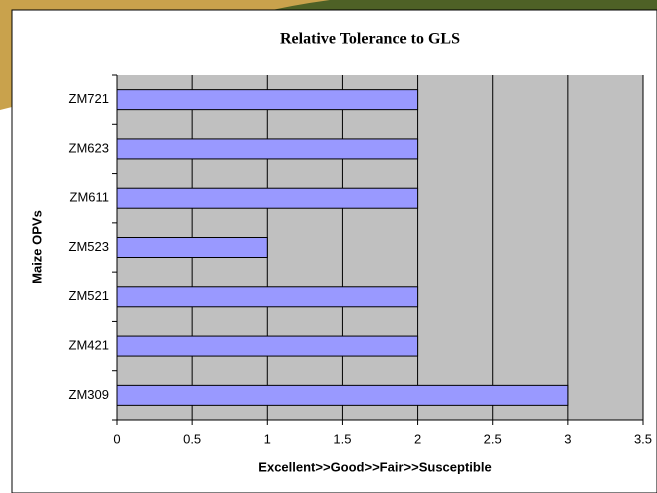  I want to click on y-tick-label: ZM421, so click(89, 345).